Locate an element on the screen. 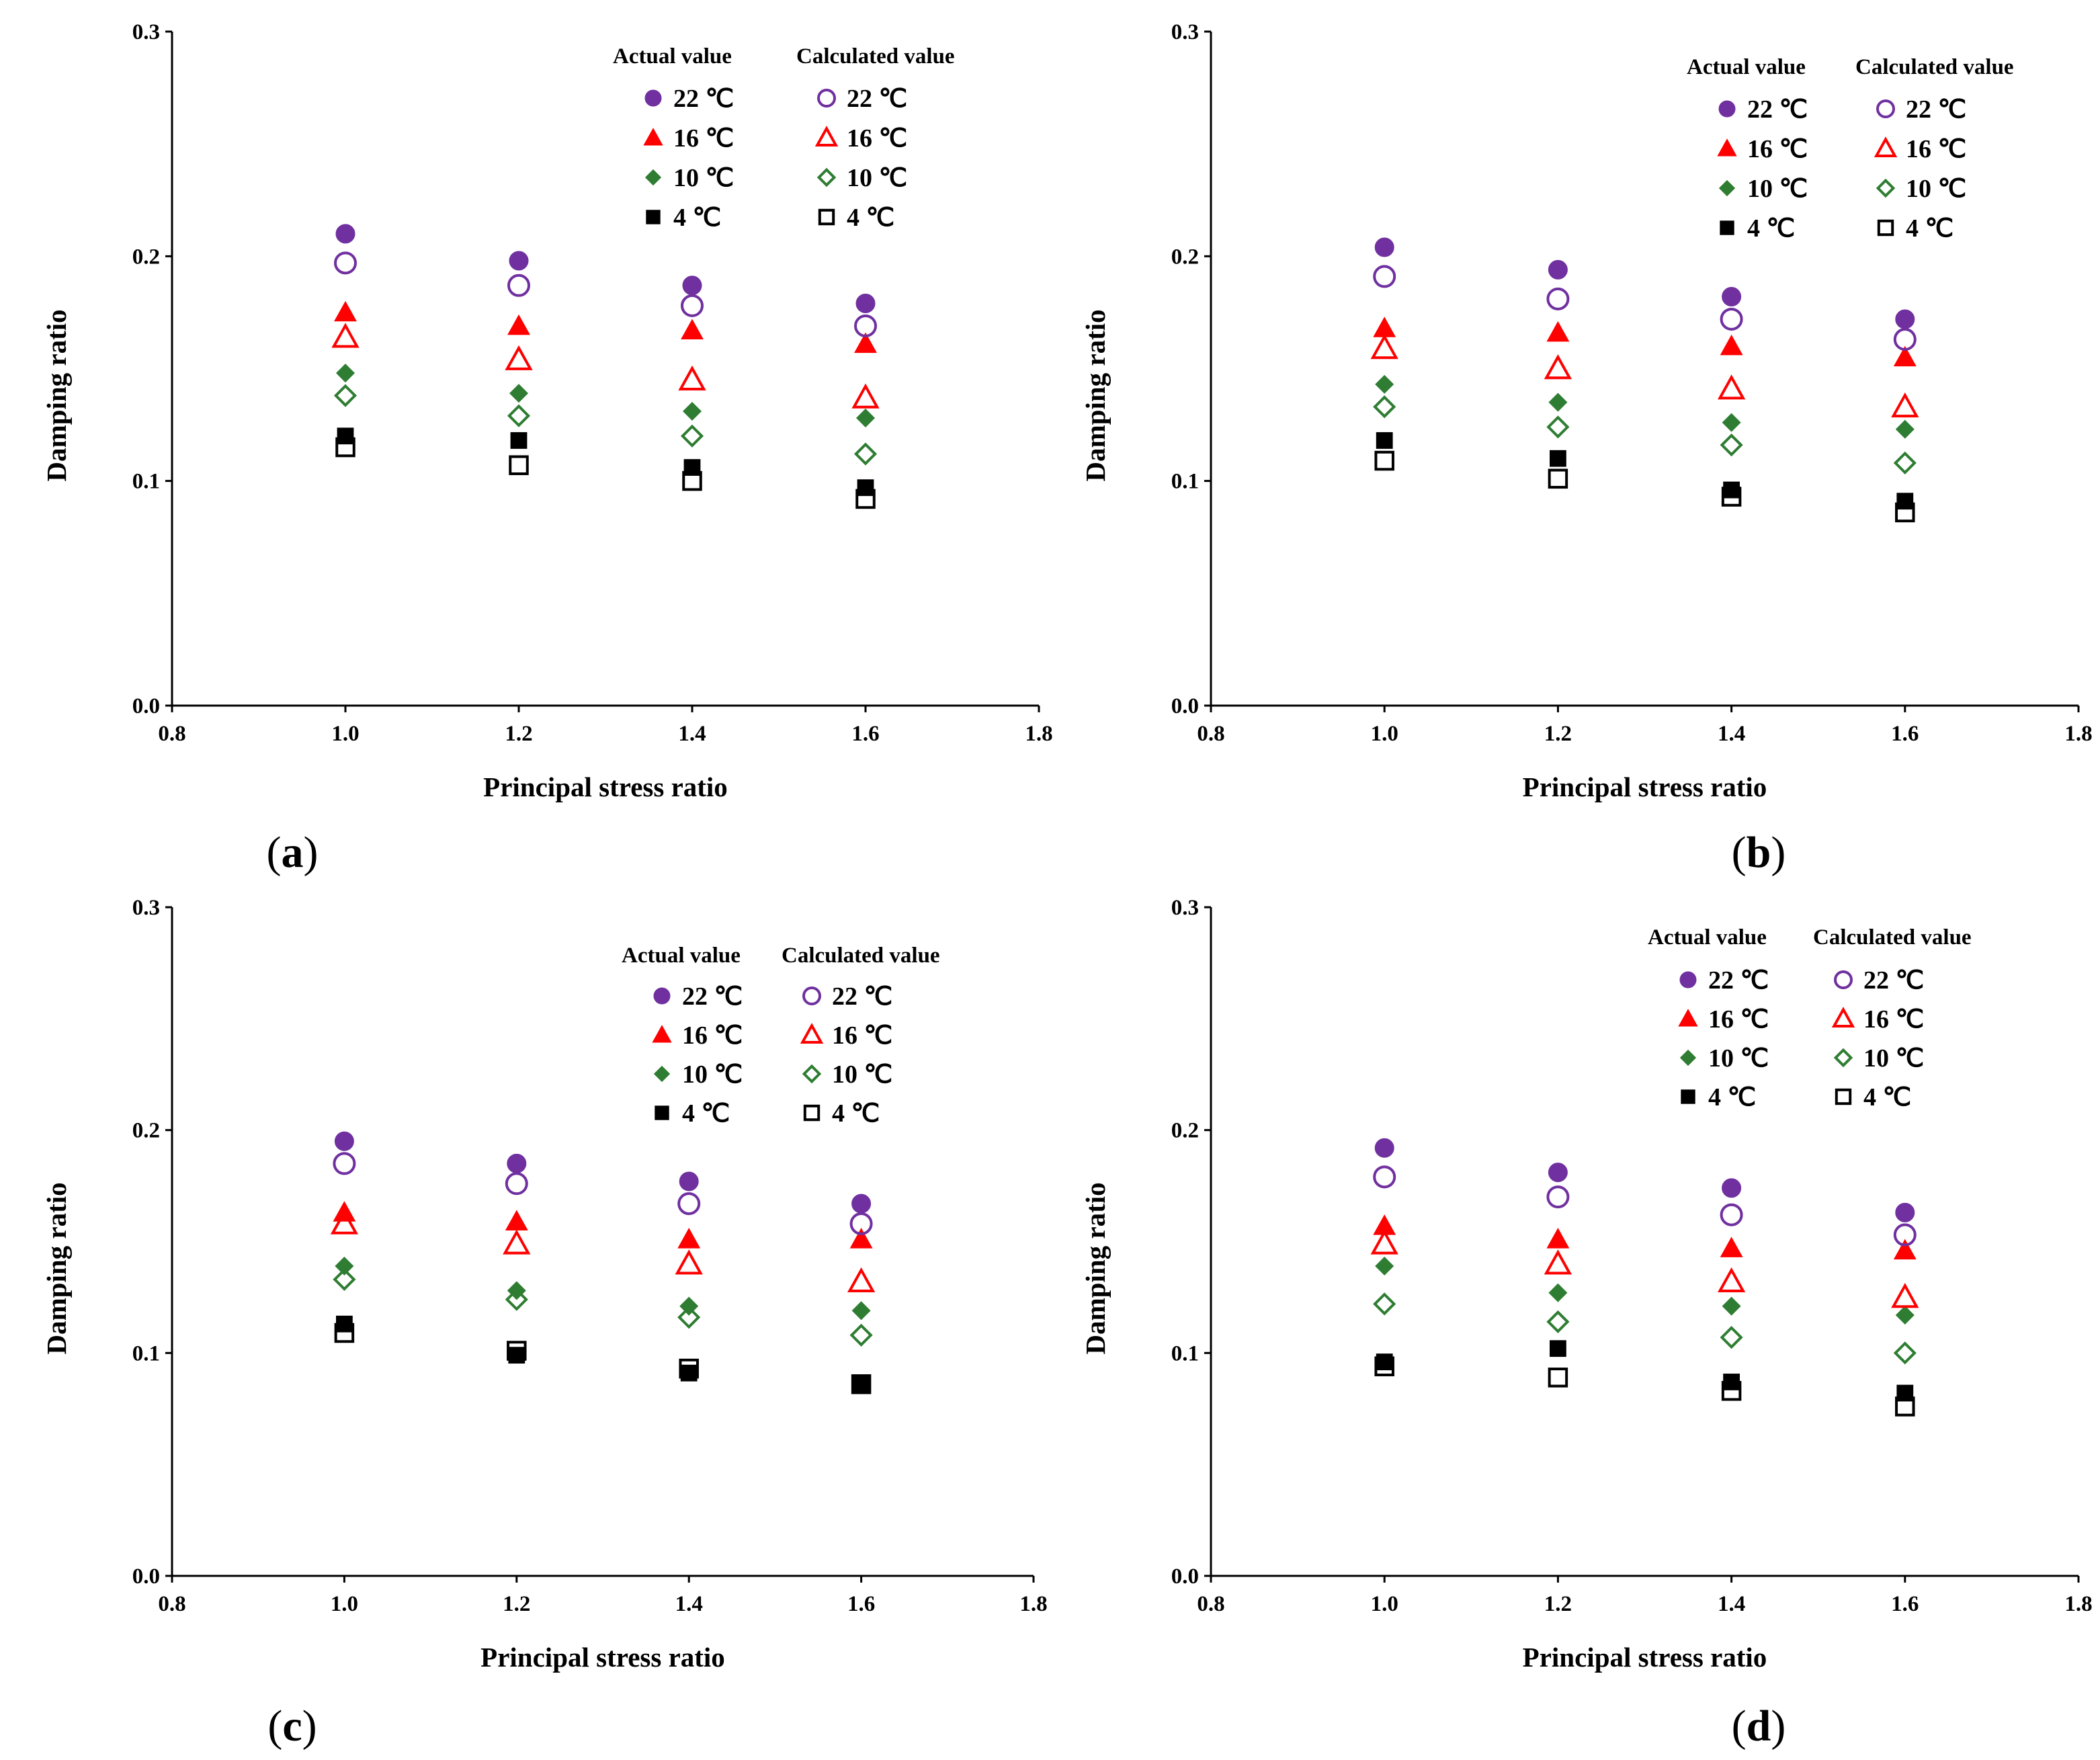 The image size is (2100, 1760). panel-label: (c) is located at coordinates (292, 1726).